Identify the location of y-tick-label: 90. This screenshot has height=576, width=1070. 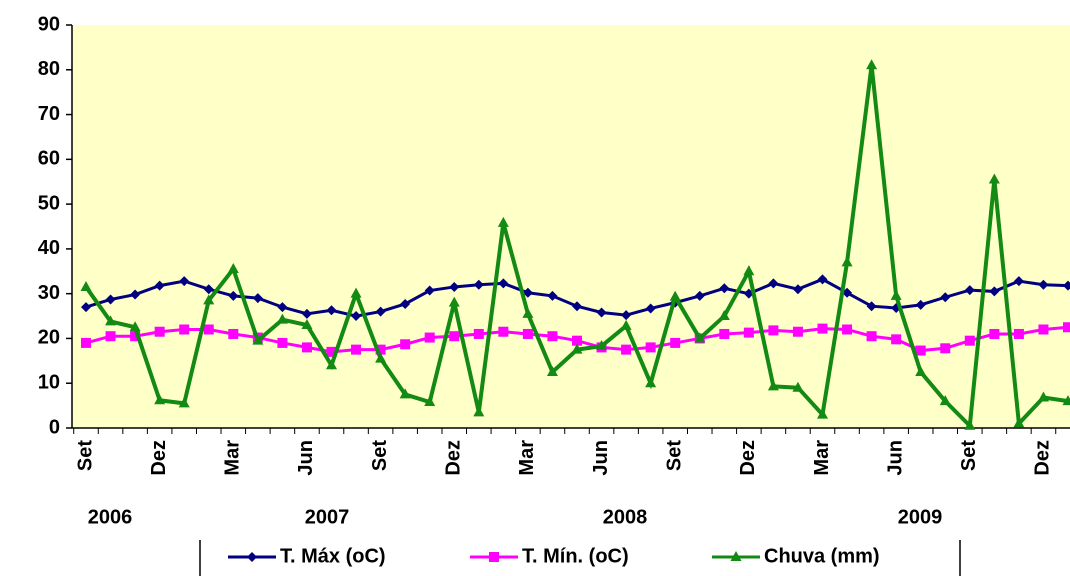
(49, 24).